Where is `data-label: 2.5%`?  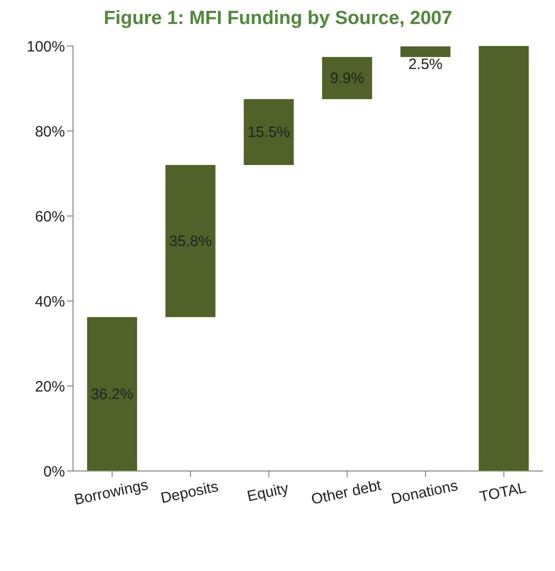
data-label: 2.5% is located at coordinates (425, 65).